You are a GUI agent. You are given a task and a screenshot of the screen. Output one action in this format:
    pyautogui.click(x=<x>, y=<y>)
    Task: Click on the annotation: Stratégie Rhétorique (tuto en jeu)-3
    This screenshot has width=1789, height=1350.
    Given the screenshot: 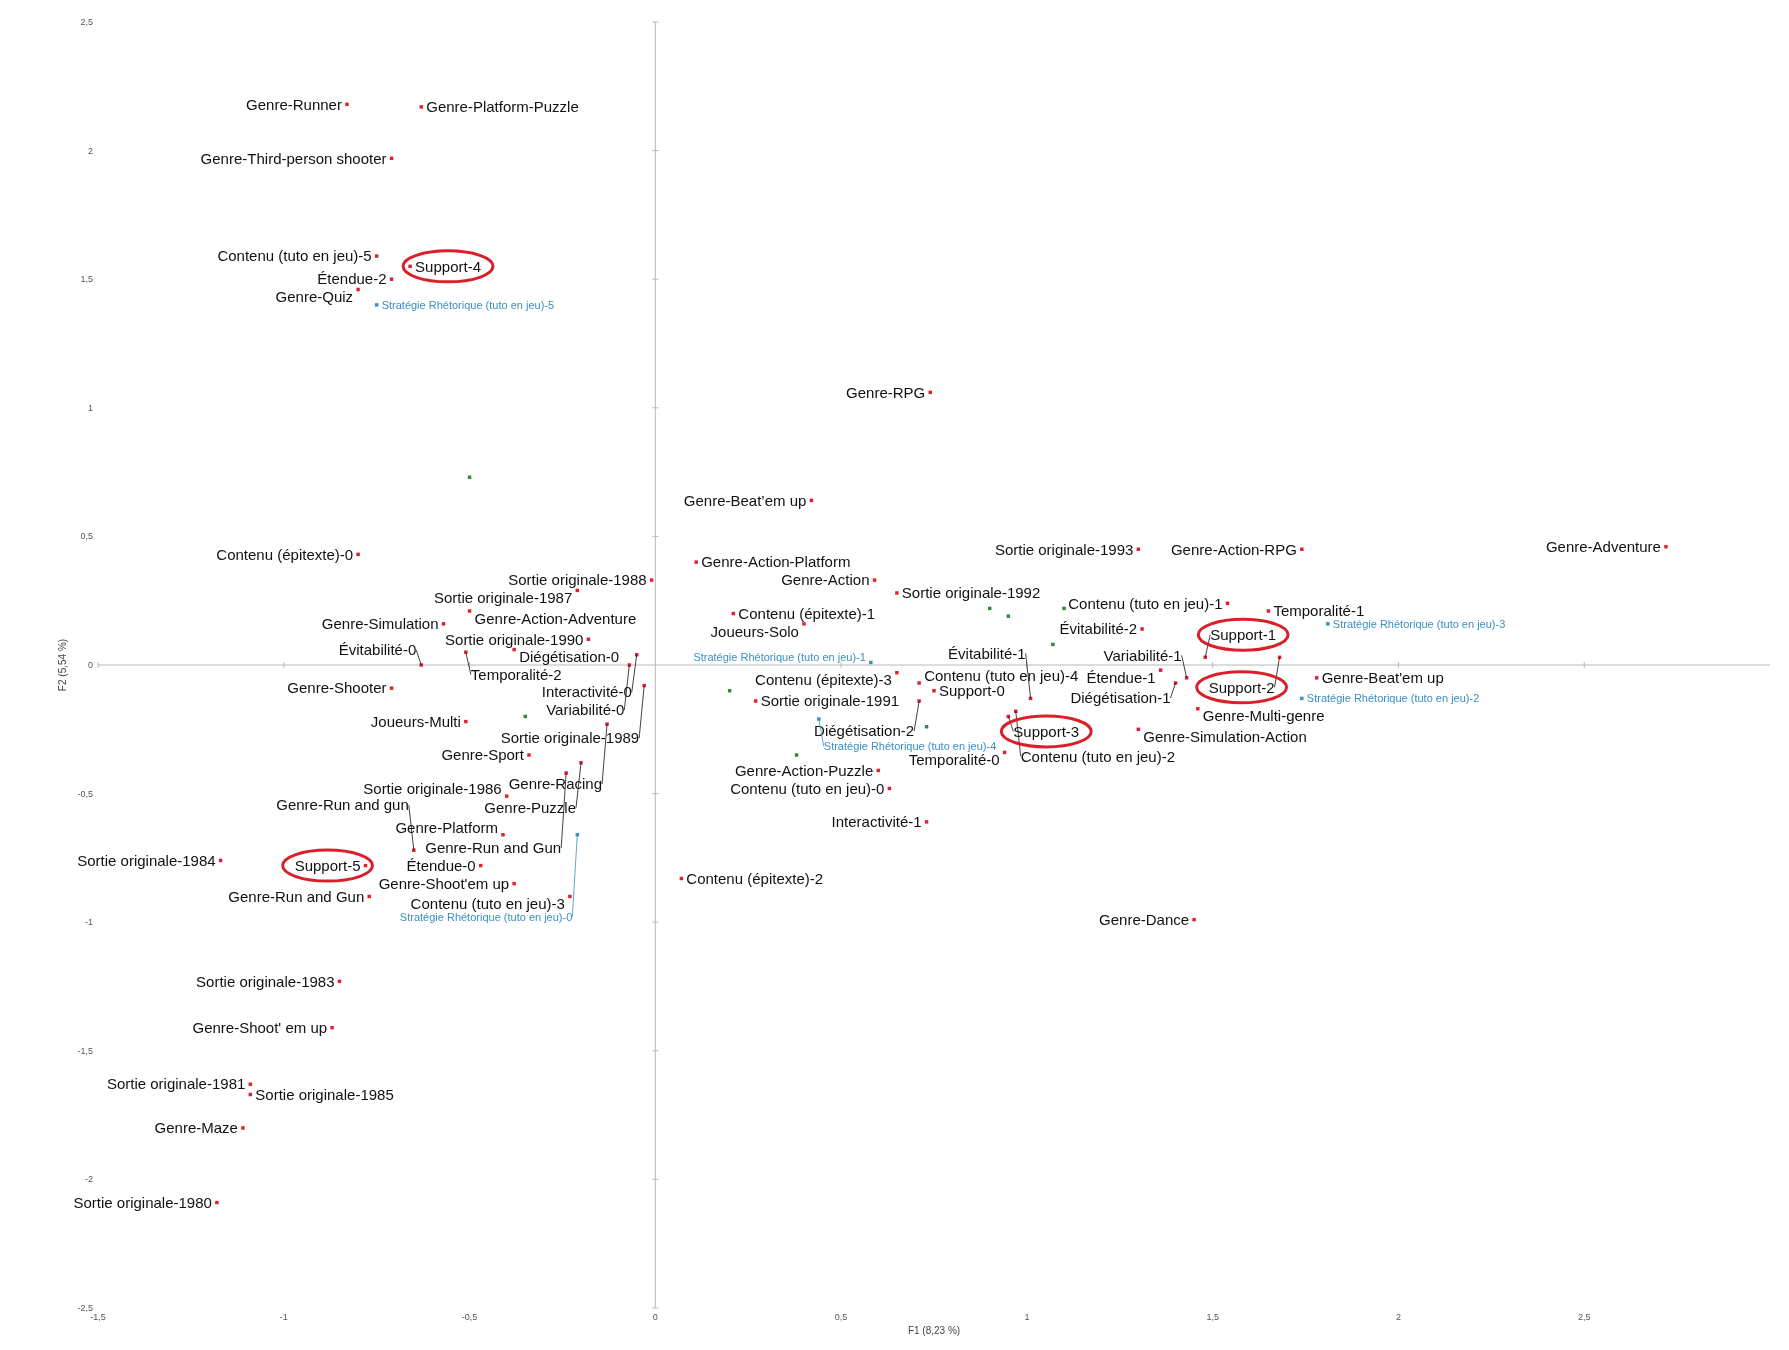 What is the action you would take?
    pyautogui.click(x=1419, y=623)
    